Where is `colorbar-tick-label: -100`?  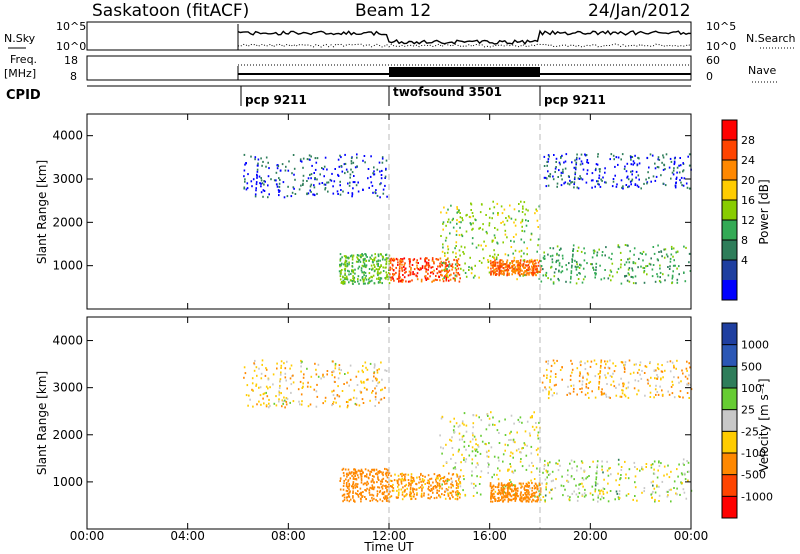
colorbar-tick-label: -100 is located at coordinates (753, 453).